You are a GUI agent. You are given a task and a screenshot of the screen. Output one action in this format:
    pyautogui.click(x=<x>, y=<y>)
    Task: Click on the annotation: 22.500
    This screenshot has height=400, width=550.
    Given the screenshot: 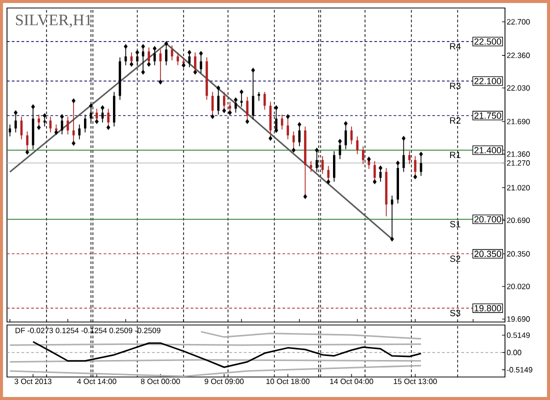 What is the action you would take?
    pyautogui.click(x=488, y=41)
    